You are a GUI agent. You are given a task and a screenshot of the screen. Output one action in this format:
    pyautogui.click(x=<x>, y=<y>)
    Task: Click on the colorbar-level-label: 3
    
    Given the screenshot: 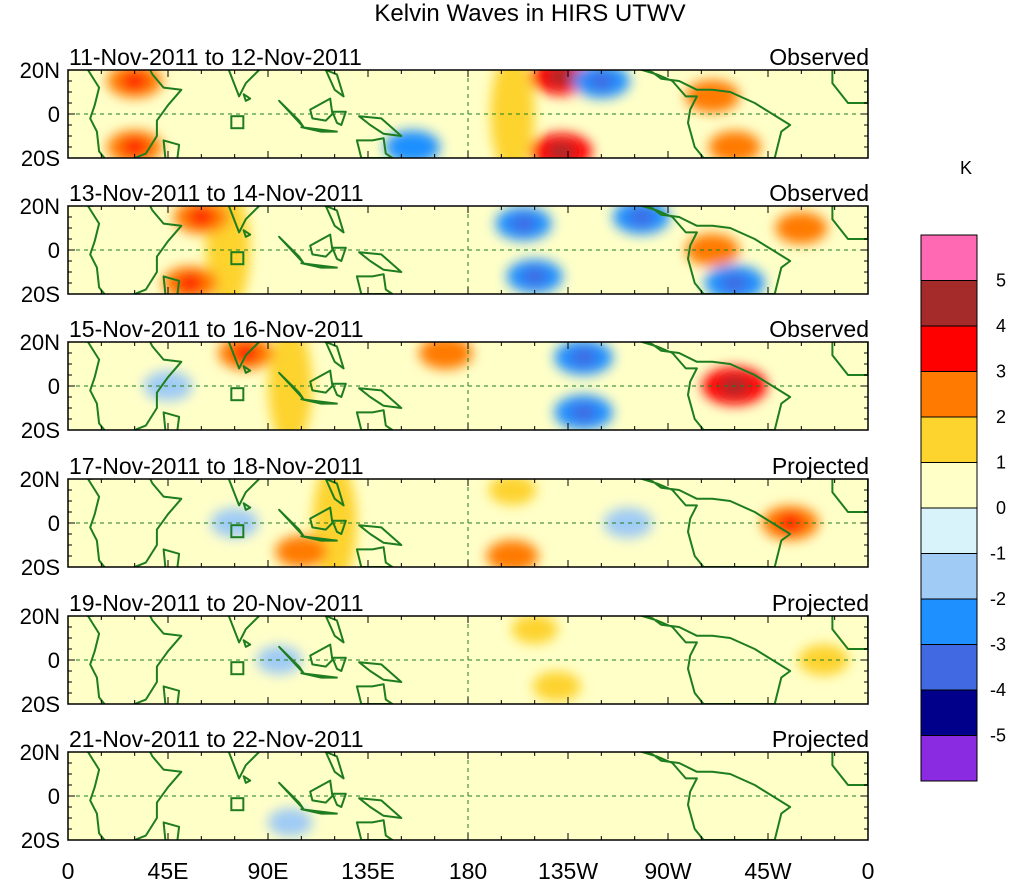 What is the action you would take?
    pyautogui.click(x=1001, y=372)
    